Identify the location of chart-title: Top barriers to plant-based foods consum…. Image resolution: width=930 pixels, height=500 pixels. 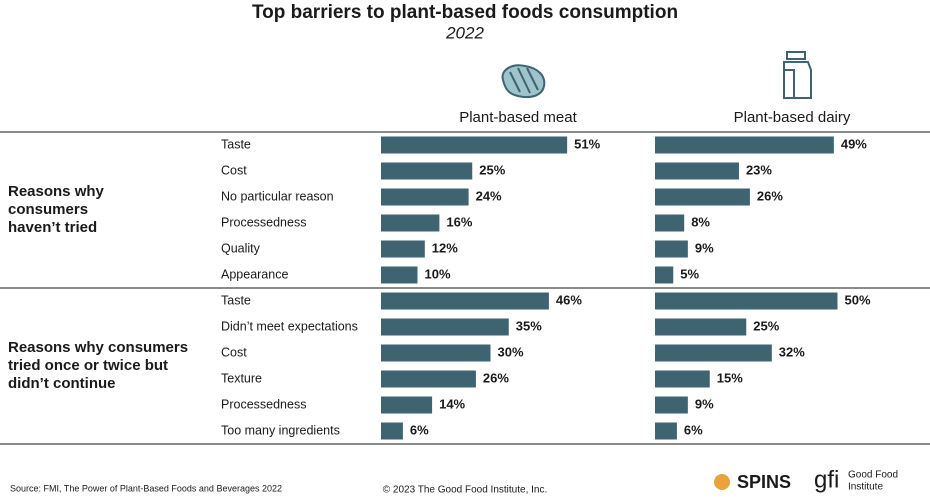
(465, 12).